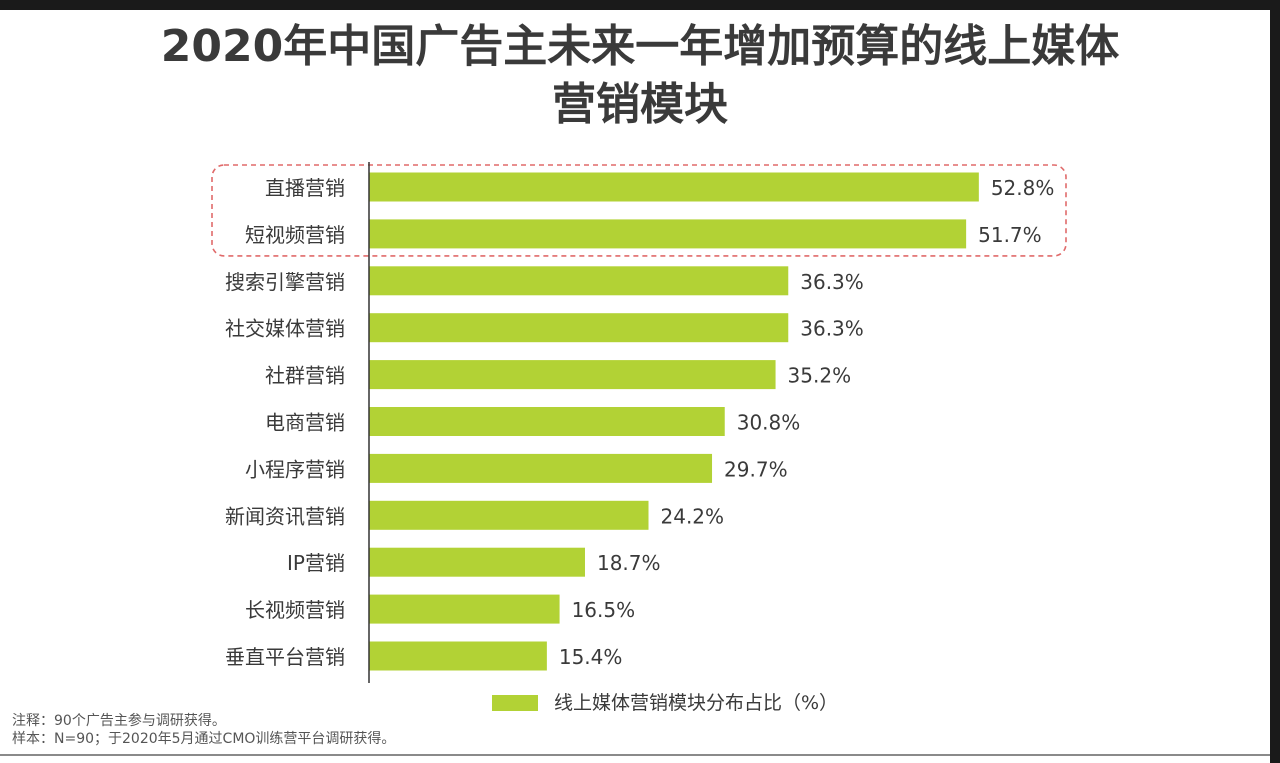 The width and height of the screenshot is (1280, 763). I want to click on category-label: 社交媒体营销, so click(285, 329).